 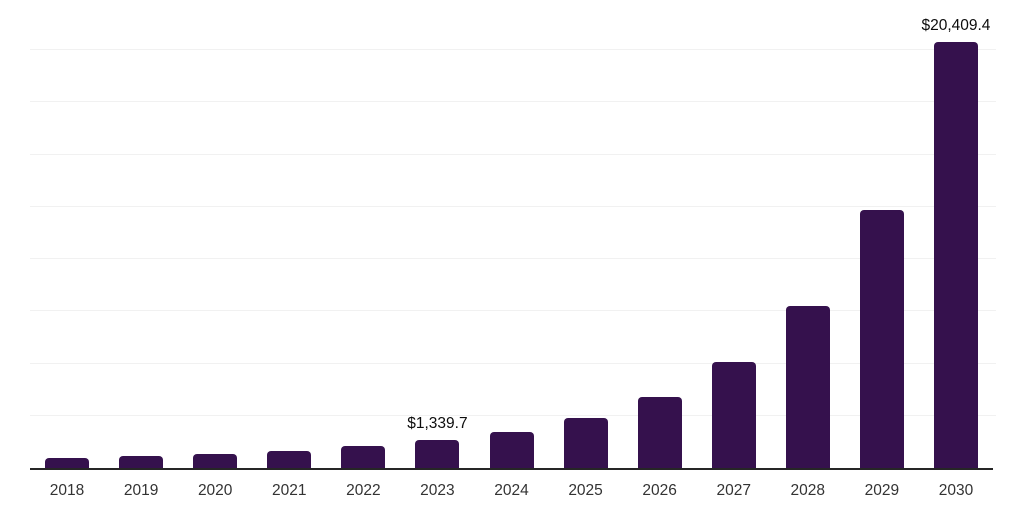 What do you see at coordinates (215, 461) in the screenshot?
I see `bar-2020` at bounding box center [215, 461].